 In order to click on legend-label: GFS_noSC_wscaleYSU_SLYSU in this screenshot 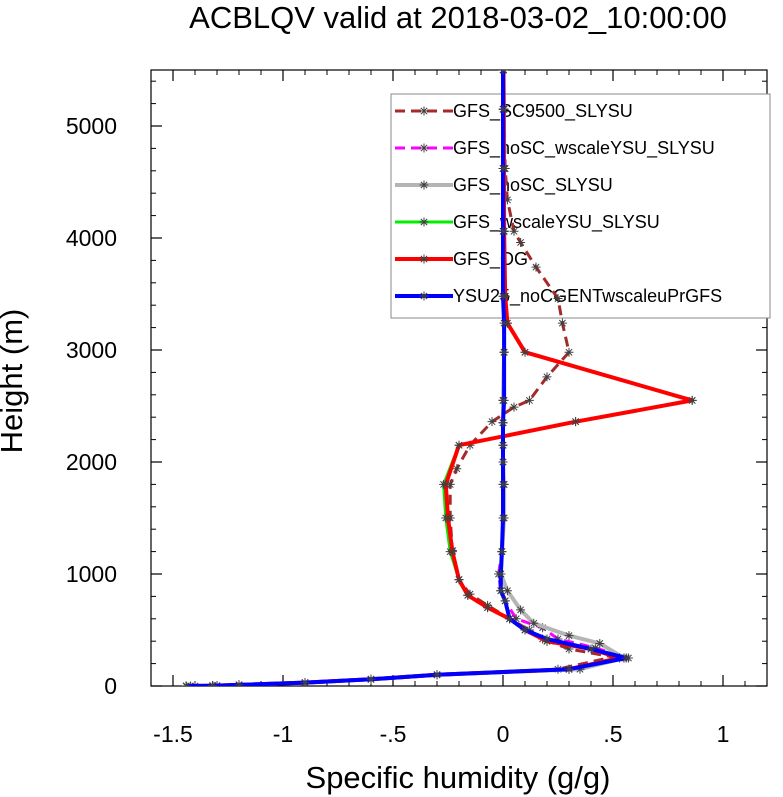, I will do `click(584, 148)`.